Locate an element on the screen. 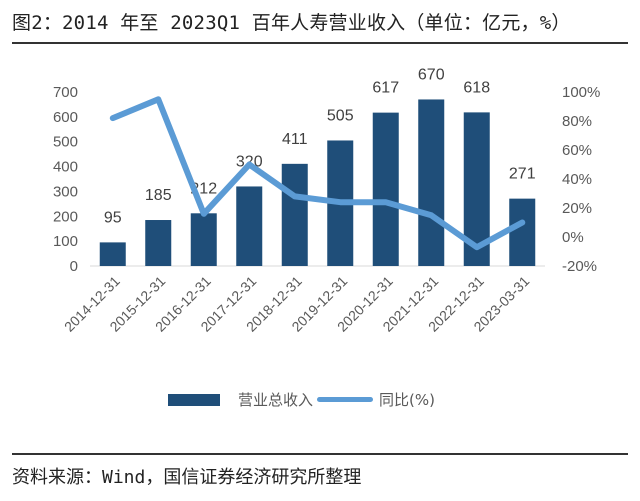 The image size is (640, 501). revenue-data-label: 95 is located at coordinates (113, 217).